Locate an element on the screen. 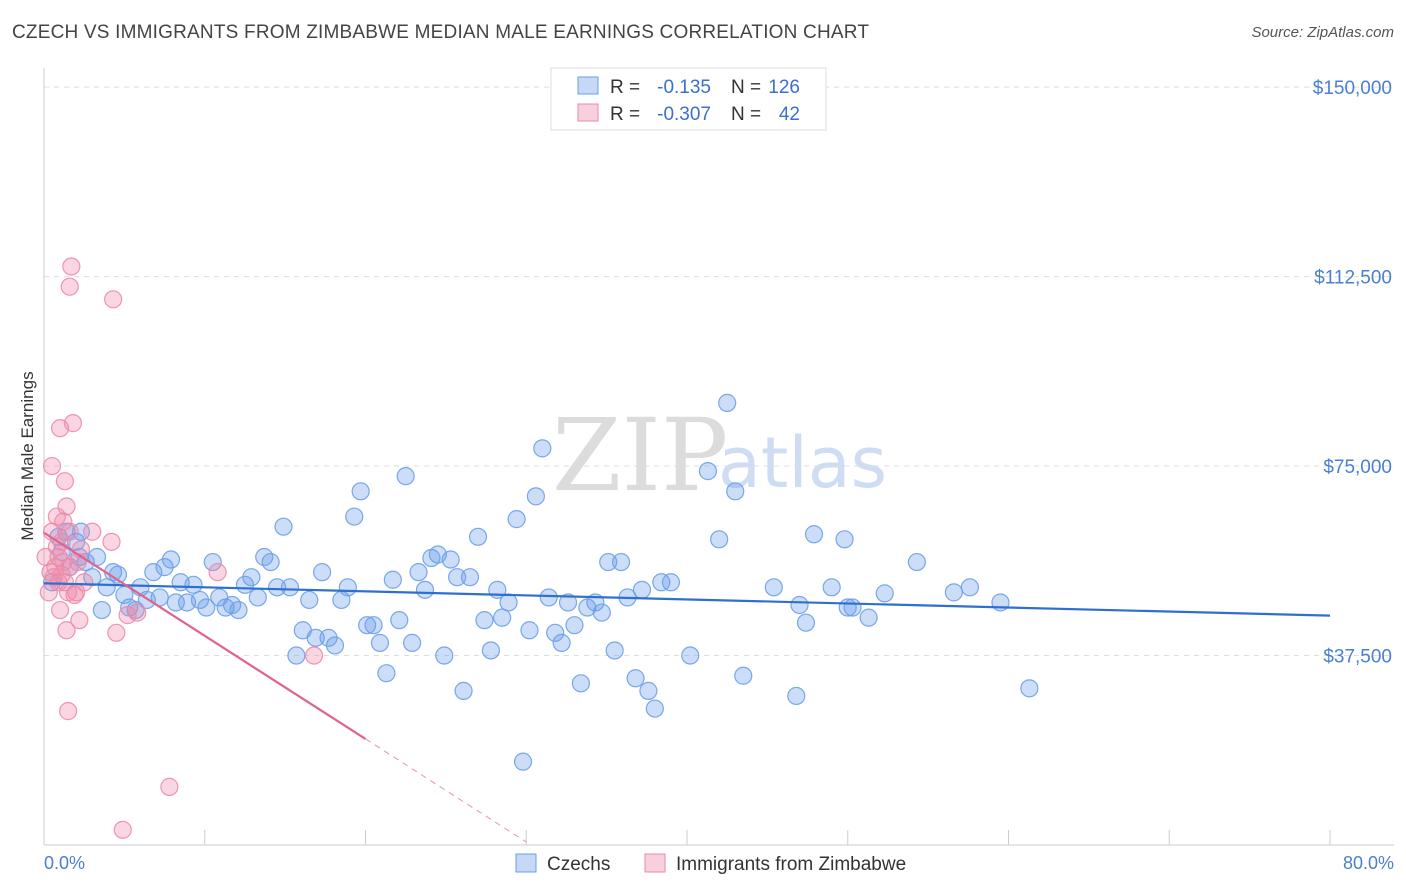 This screenshot has width=1406, height=892. stats-r-label-2: R = is located at coordinates (625, 114).